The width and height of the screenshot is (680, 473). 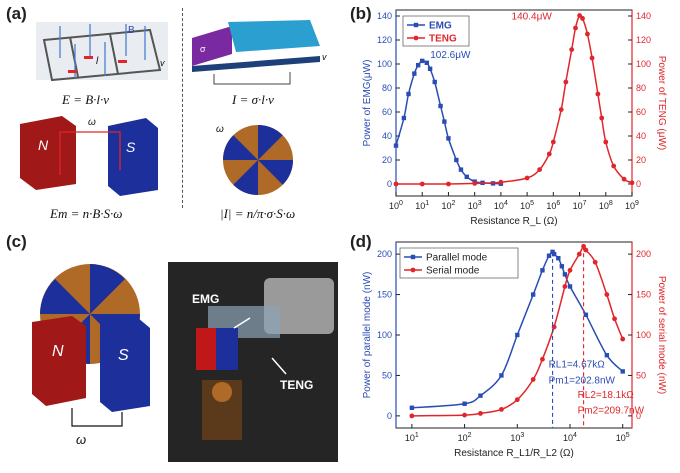 What do you see at coordinates (513, 221) in the screenshot?
I see `x-axis-label: Resistance R_L (Ω)` at bounding box center [513, 221].